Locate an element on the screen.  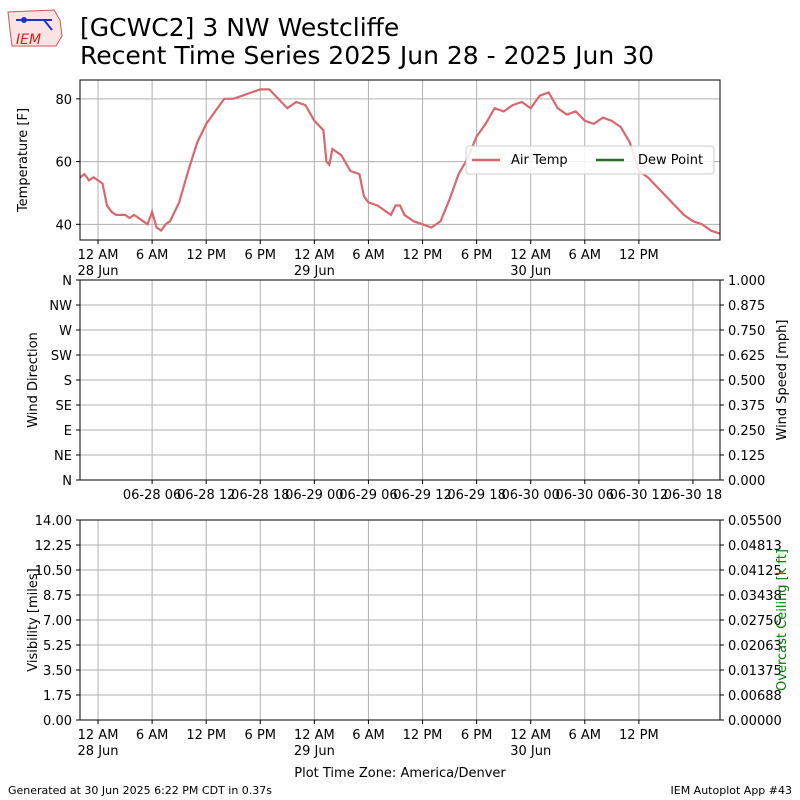
iem-logo: IEM is located at coordinates (35, 28).